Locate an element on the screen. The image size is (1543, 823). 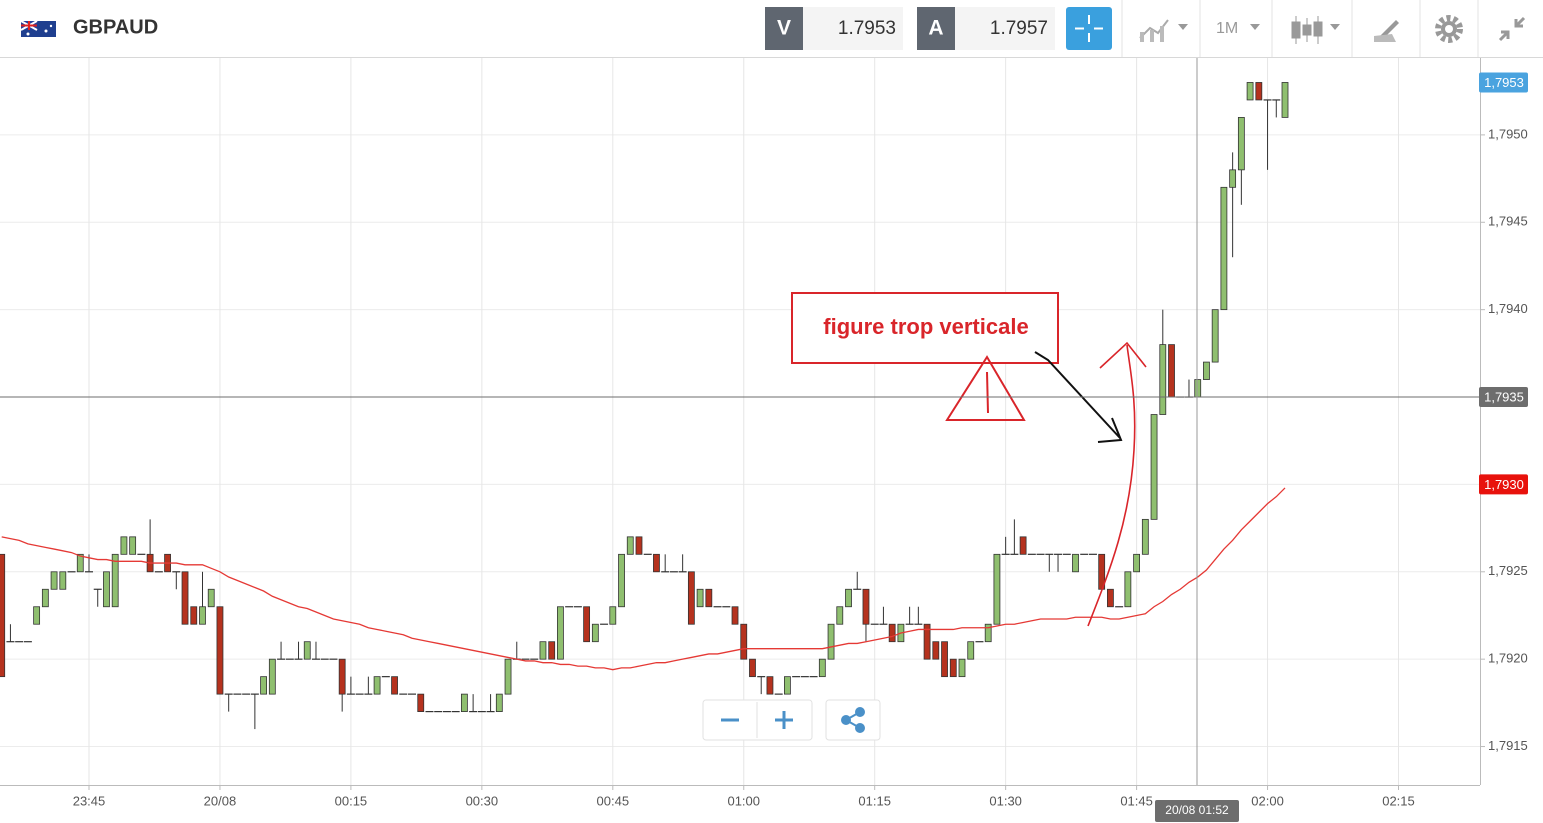
x-tick-label: 00:15 is located at coordinates (351, 800).